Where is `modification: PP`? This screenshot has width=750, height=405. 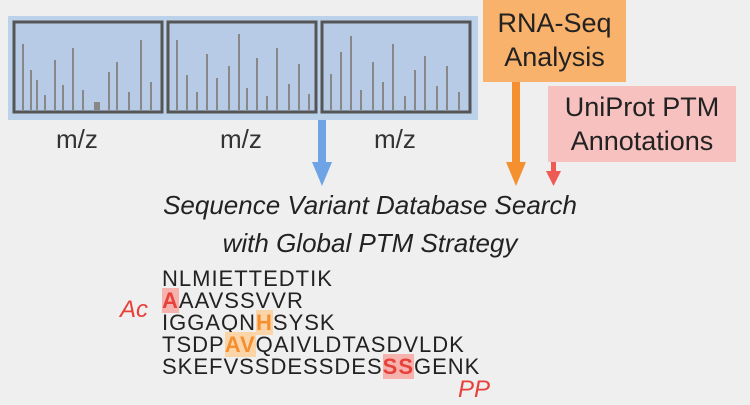
modification: PP is located at coordinates (474, 389).